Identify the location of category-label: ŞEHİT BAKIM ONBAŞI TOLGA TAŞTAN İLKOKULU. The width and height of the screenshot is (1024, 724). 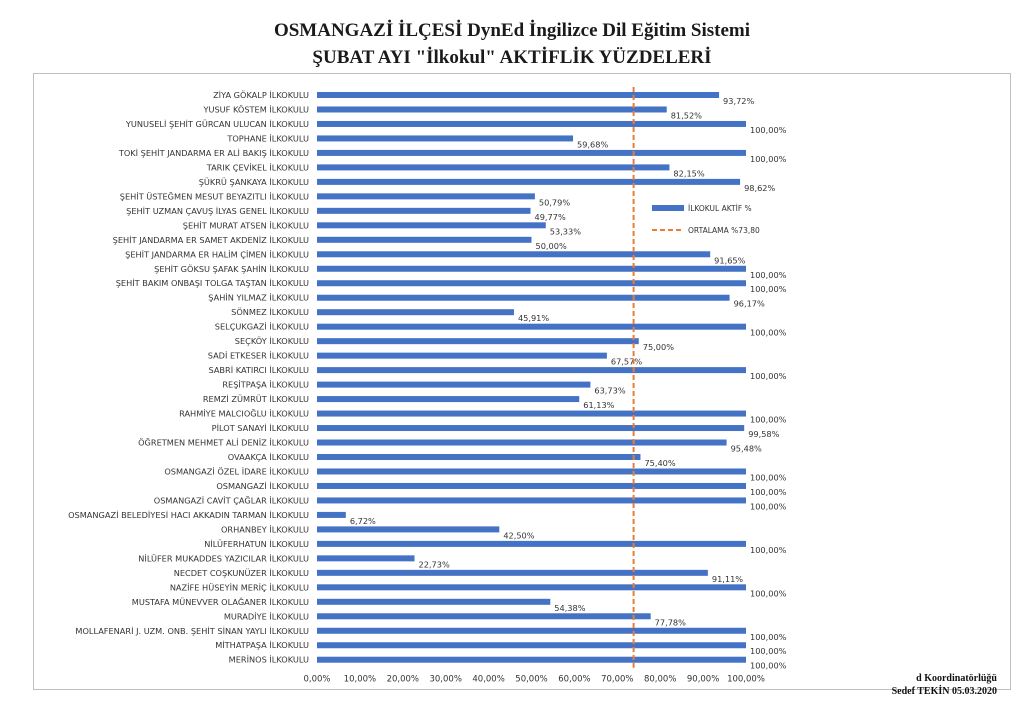
(212, 283).